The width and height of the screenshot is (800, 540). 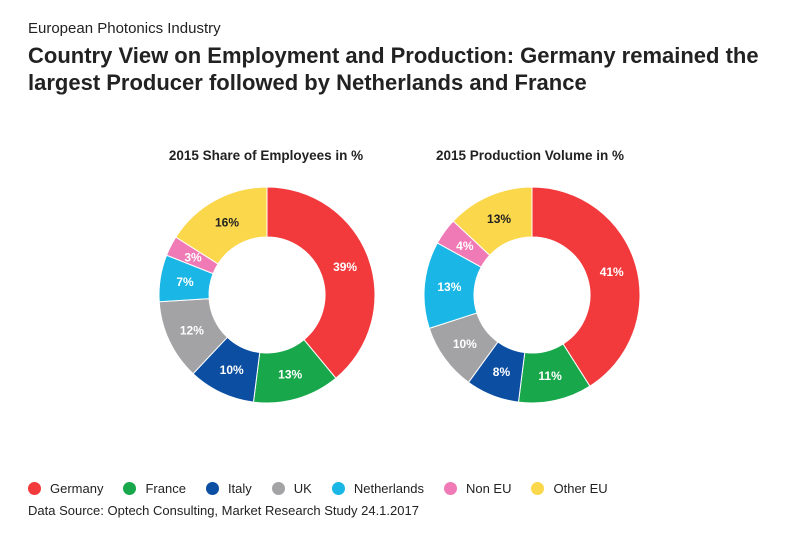 I want to click on legend-swatch-germany, so click(x=34, y=488).